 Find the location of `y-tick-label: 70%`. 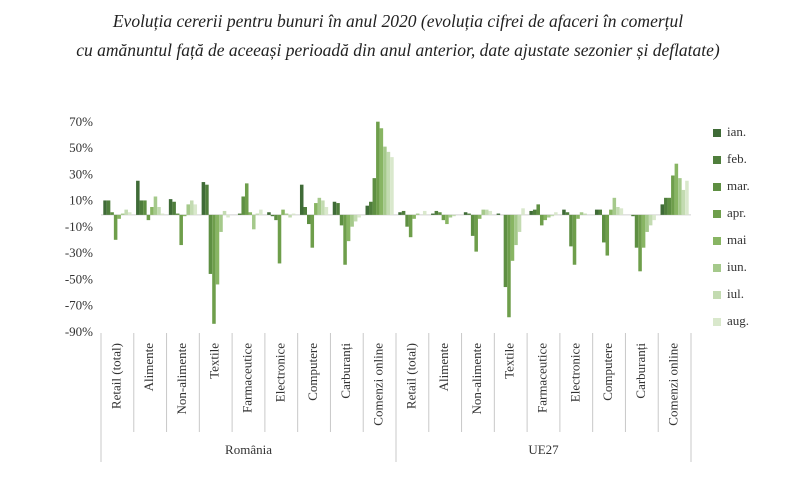

y-tick-label: 70% is located at coordinates (81, 121).